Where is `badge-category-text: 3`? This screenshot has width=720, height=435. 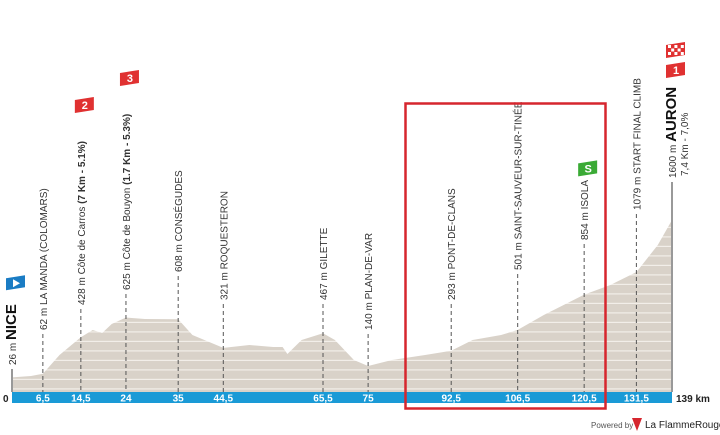
badge-category-text: 3 is located at coordinates (130, 79).